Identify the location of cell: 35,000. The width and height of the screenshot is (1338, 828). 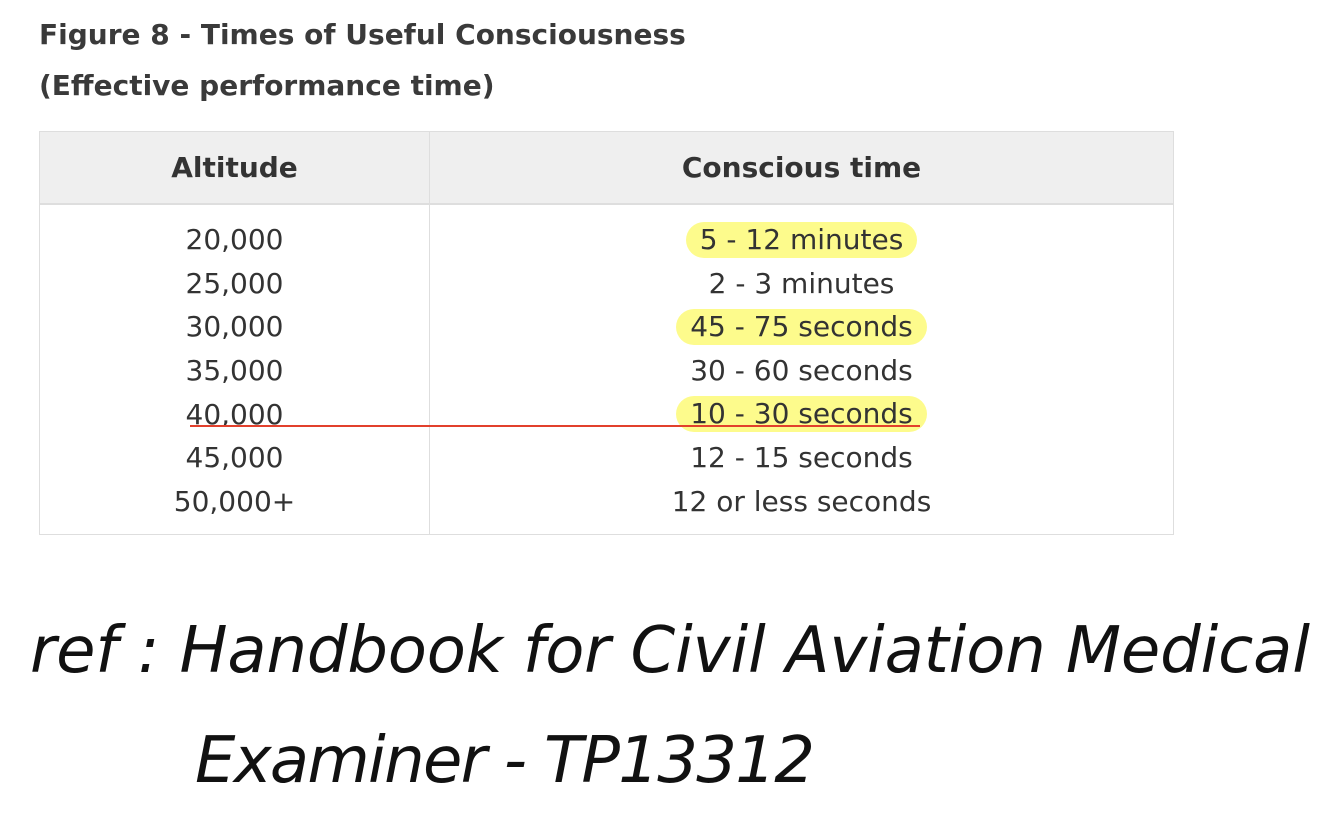
(234, 371).